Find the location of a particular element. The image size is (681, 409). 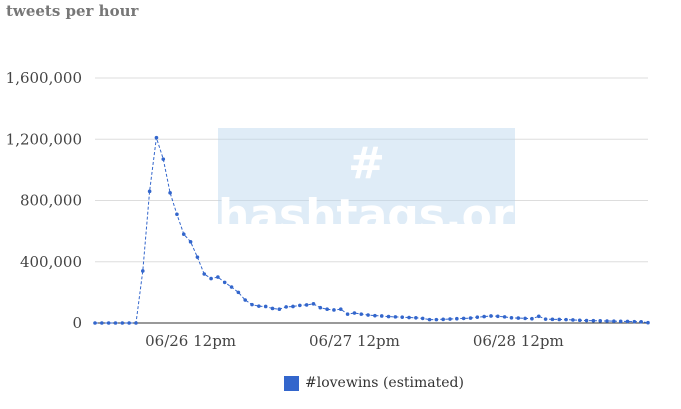

legend: #lovewins (estimated) is located at coordinates (374, 383).